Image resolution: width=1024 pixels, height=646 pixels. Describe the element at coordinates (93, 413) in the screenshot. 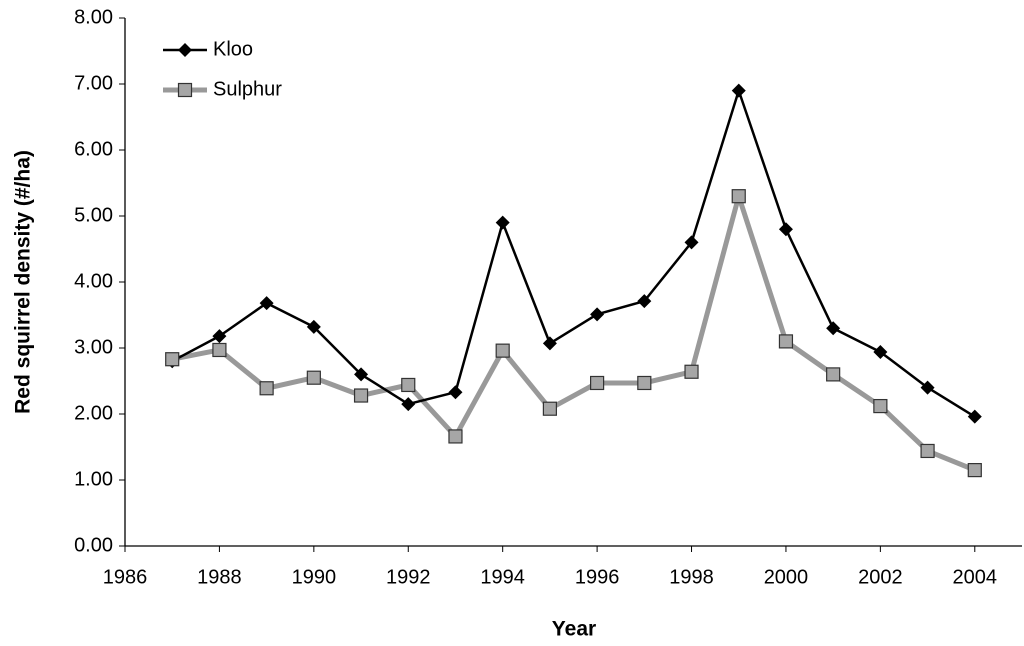

I see `y-tick-label: 2.00` at that location.